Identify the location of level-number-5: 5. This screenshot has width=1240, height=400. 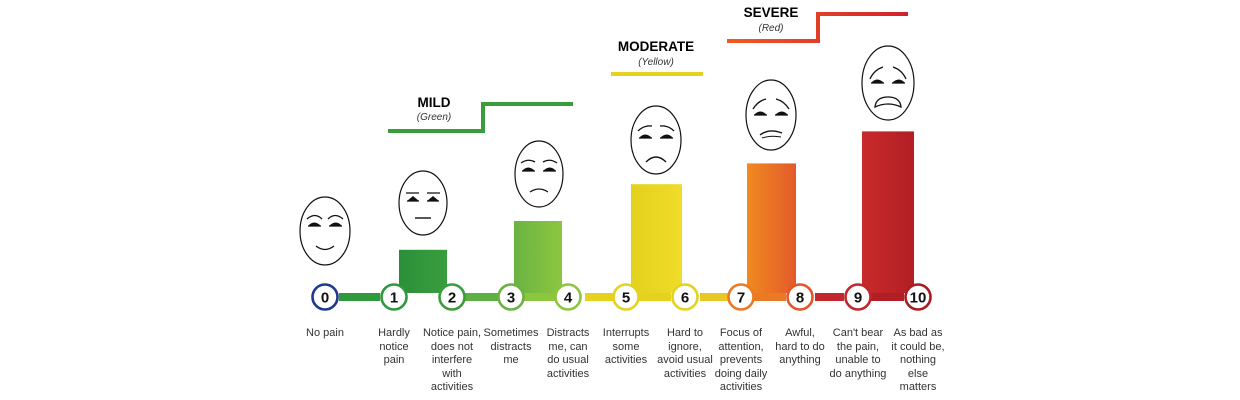
(626, 298).